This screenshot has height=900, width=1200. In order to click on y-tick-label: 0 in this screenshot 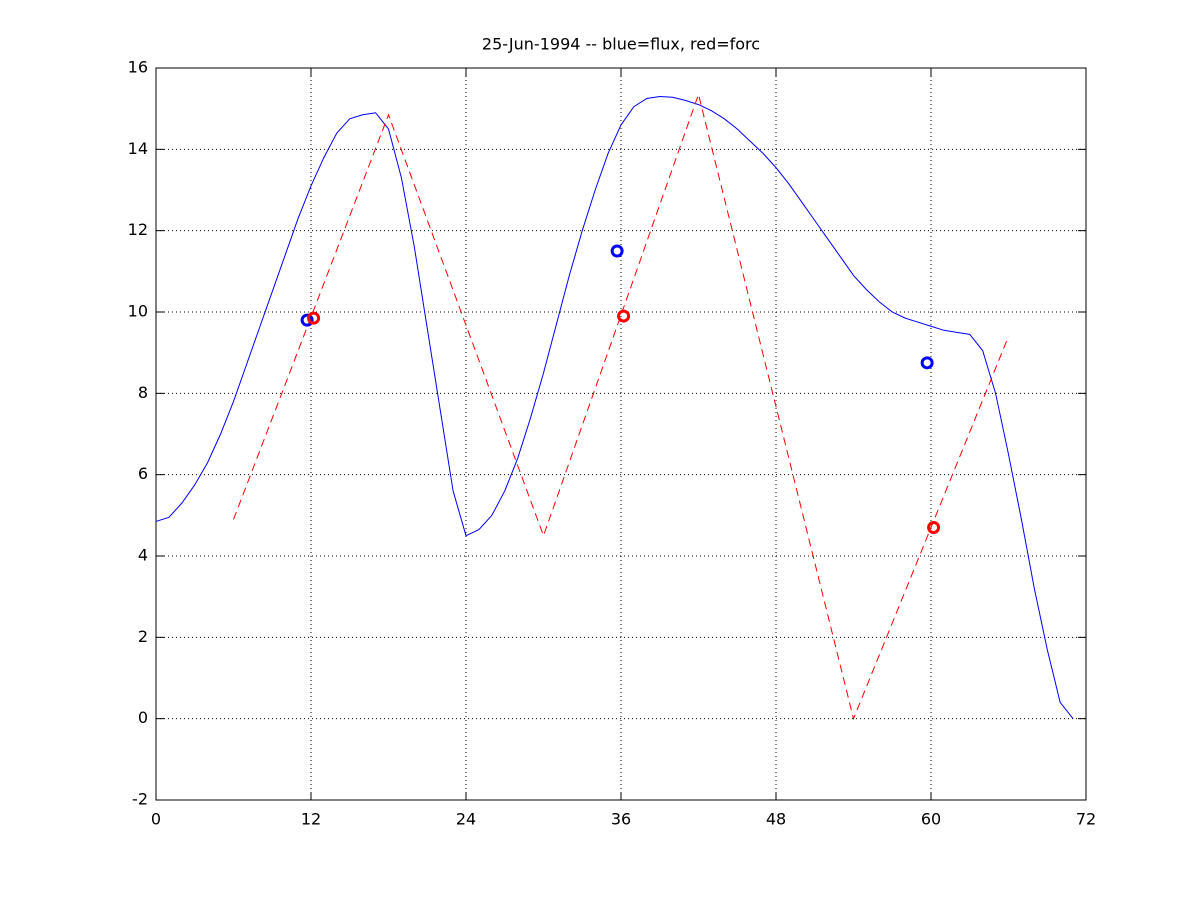, I will do `click(143, 717)`.